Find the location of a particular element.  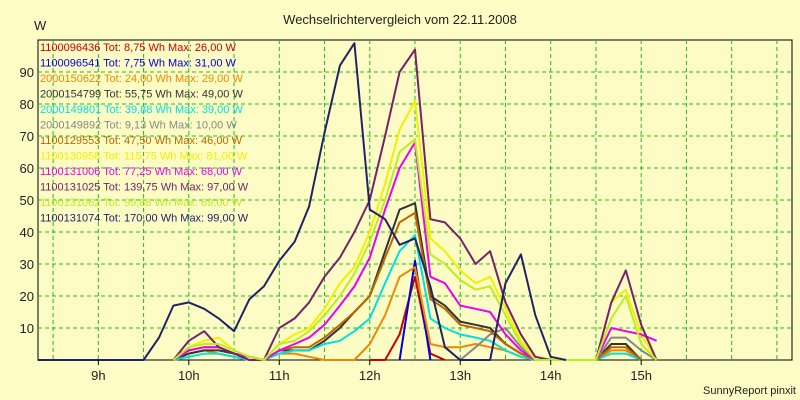

legend-id: 1100131006 is located at coordinates (70, 172).